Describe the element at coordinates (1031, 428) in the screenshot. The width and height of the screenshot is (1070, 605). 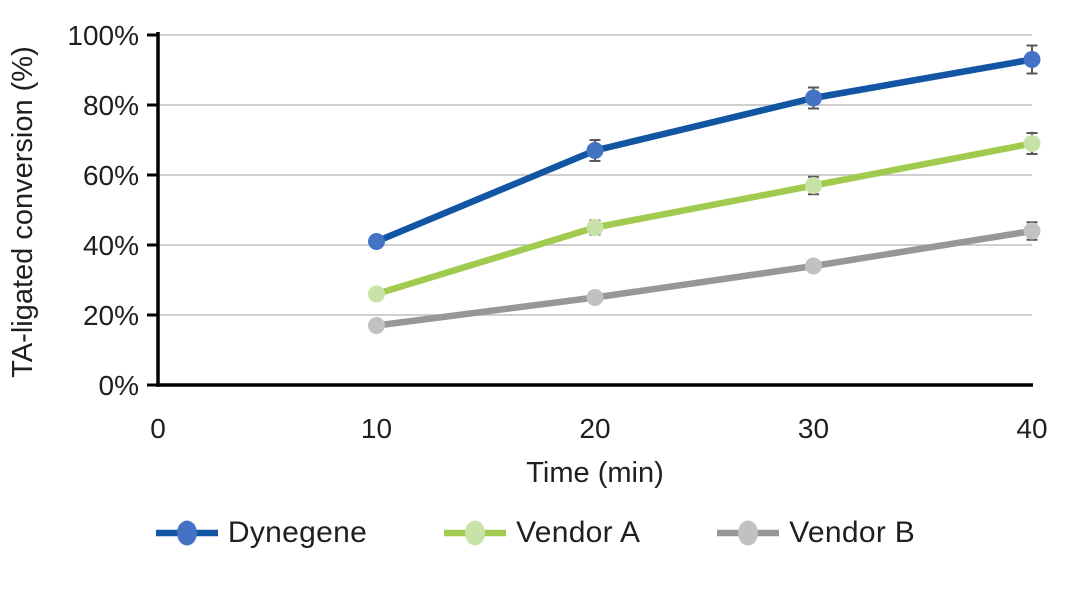
I see `x-tick-label: 40` at that location.